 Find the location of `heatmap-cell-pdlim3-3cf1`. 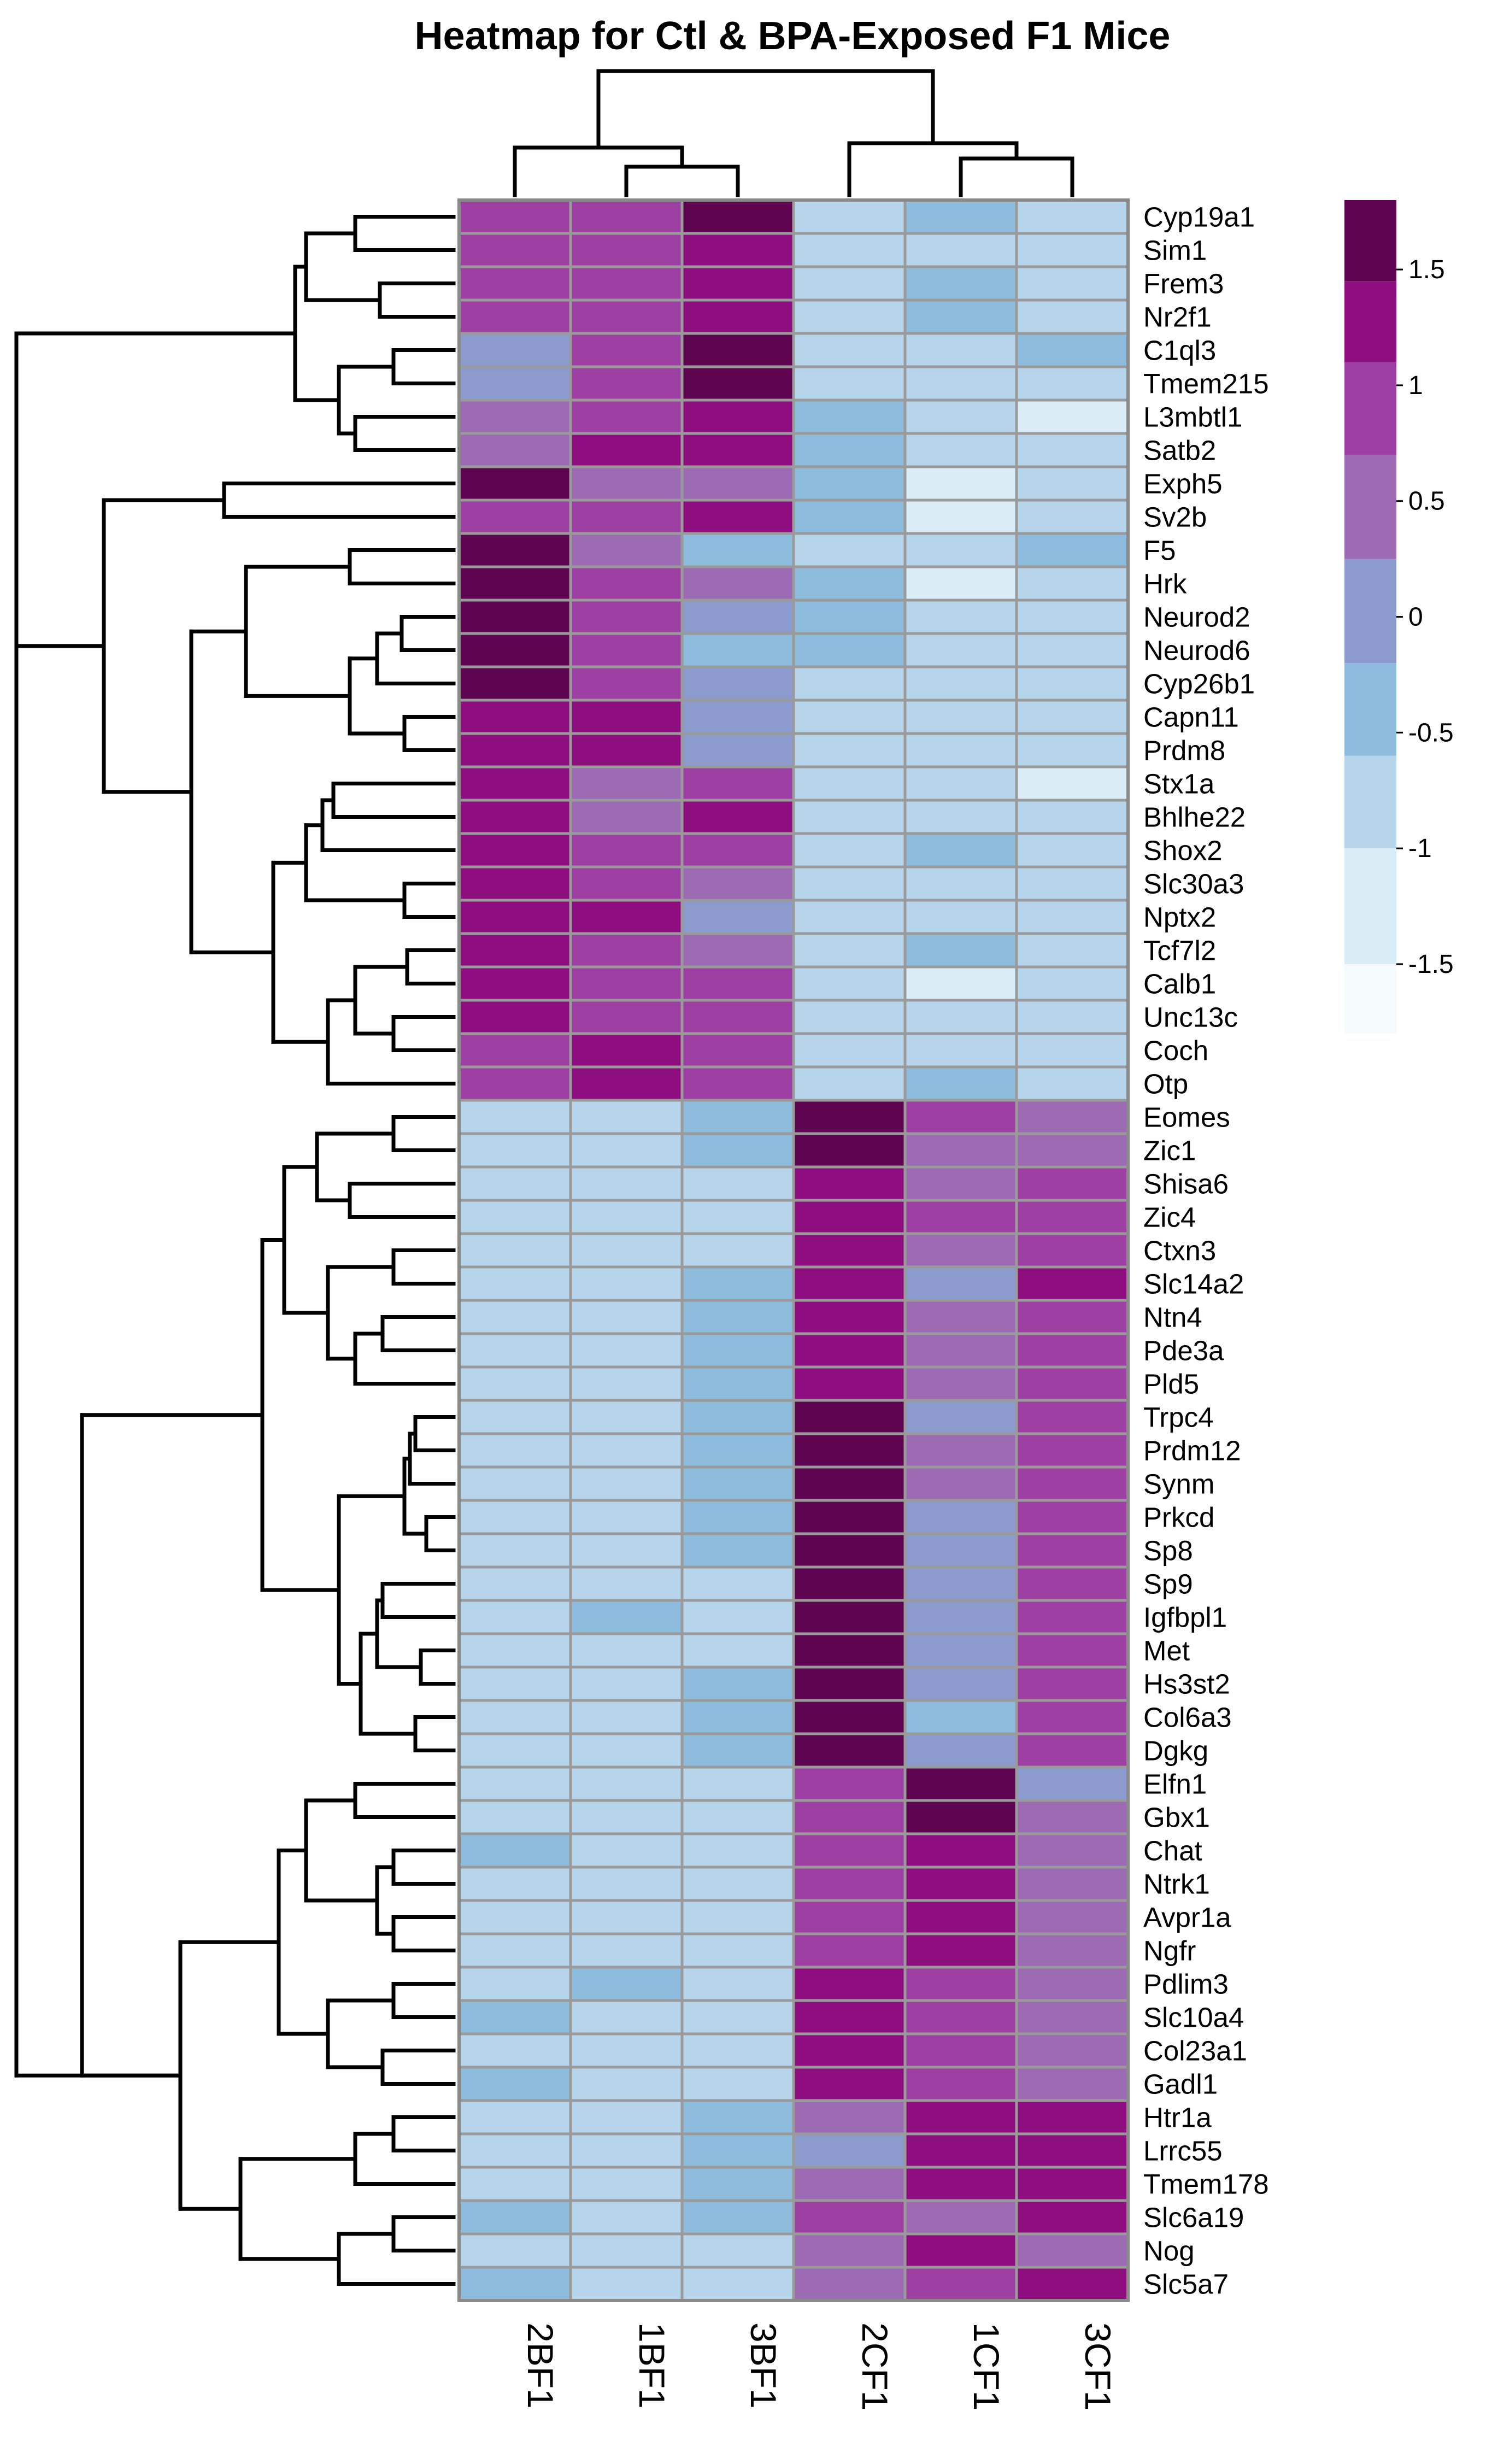

heatmap-cell-pdlim3-3cf1 is located at coordinates (1072, 1984).